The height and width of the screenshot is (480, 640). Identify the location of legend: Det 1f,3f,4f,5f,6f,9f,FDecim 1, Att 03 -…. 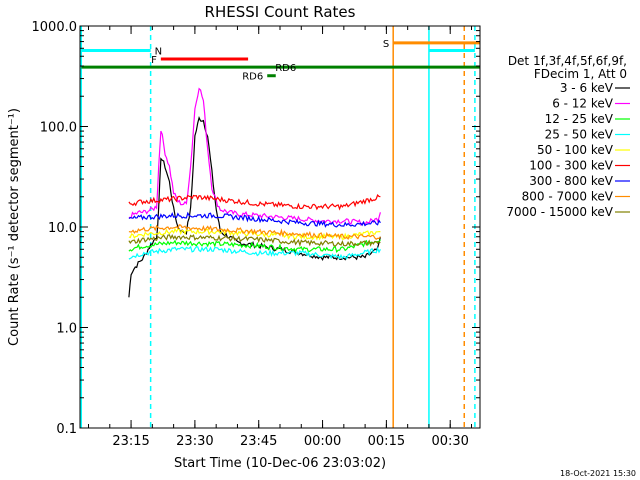
(568, 136).